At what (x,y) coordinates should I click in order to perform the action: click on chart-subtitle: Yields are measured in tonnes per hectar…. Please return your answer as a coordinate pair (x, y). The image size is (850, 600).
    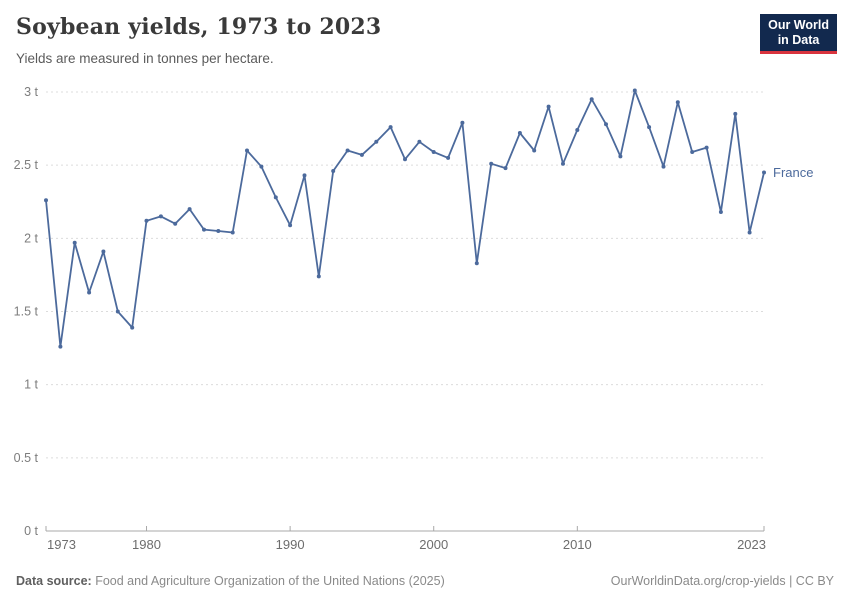
    Looking at the image, I should click on (145, 58).